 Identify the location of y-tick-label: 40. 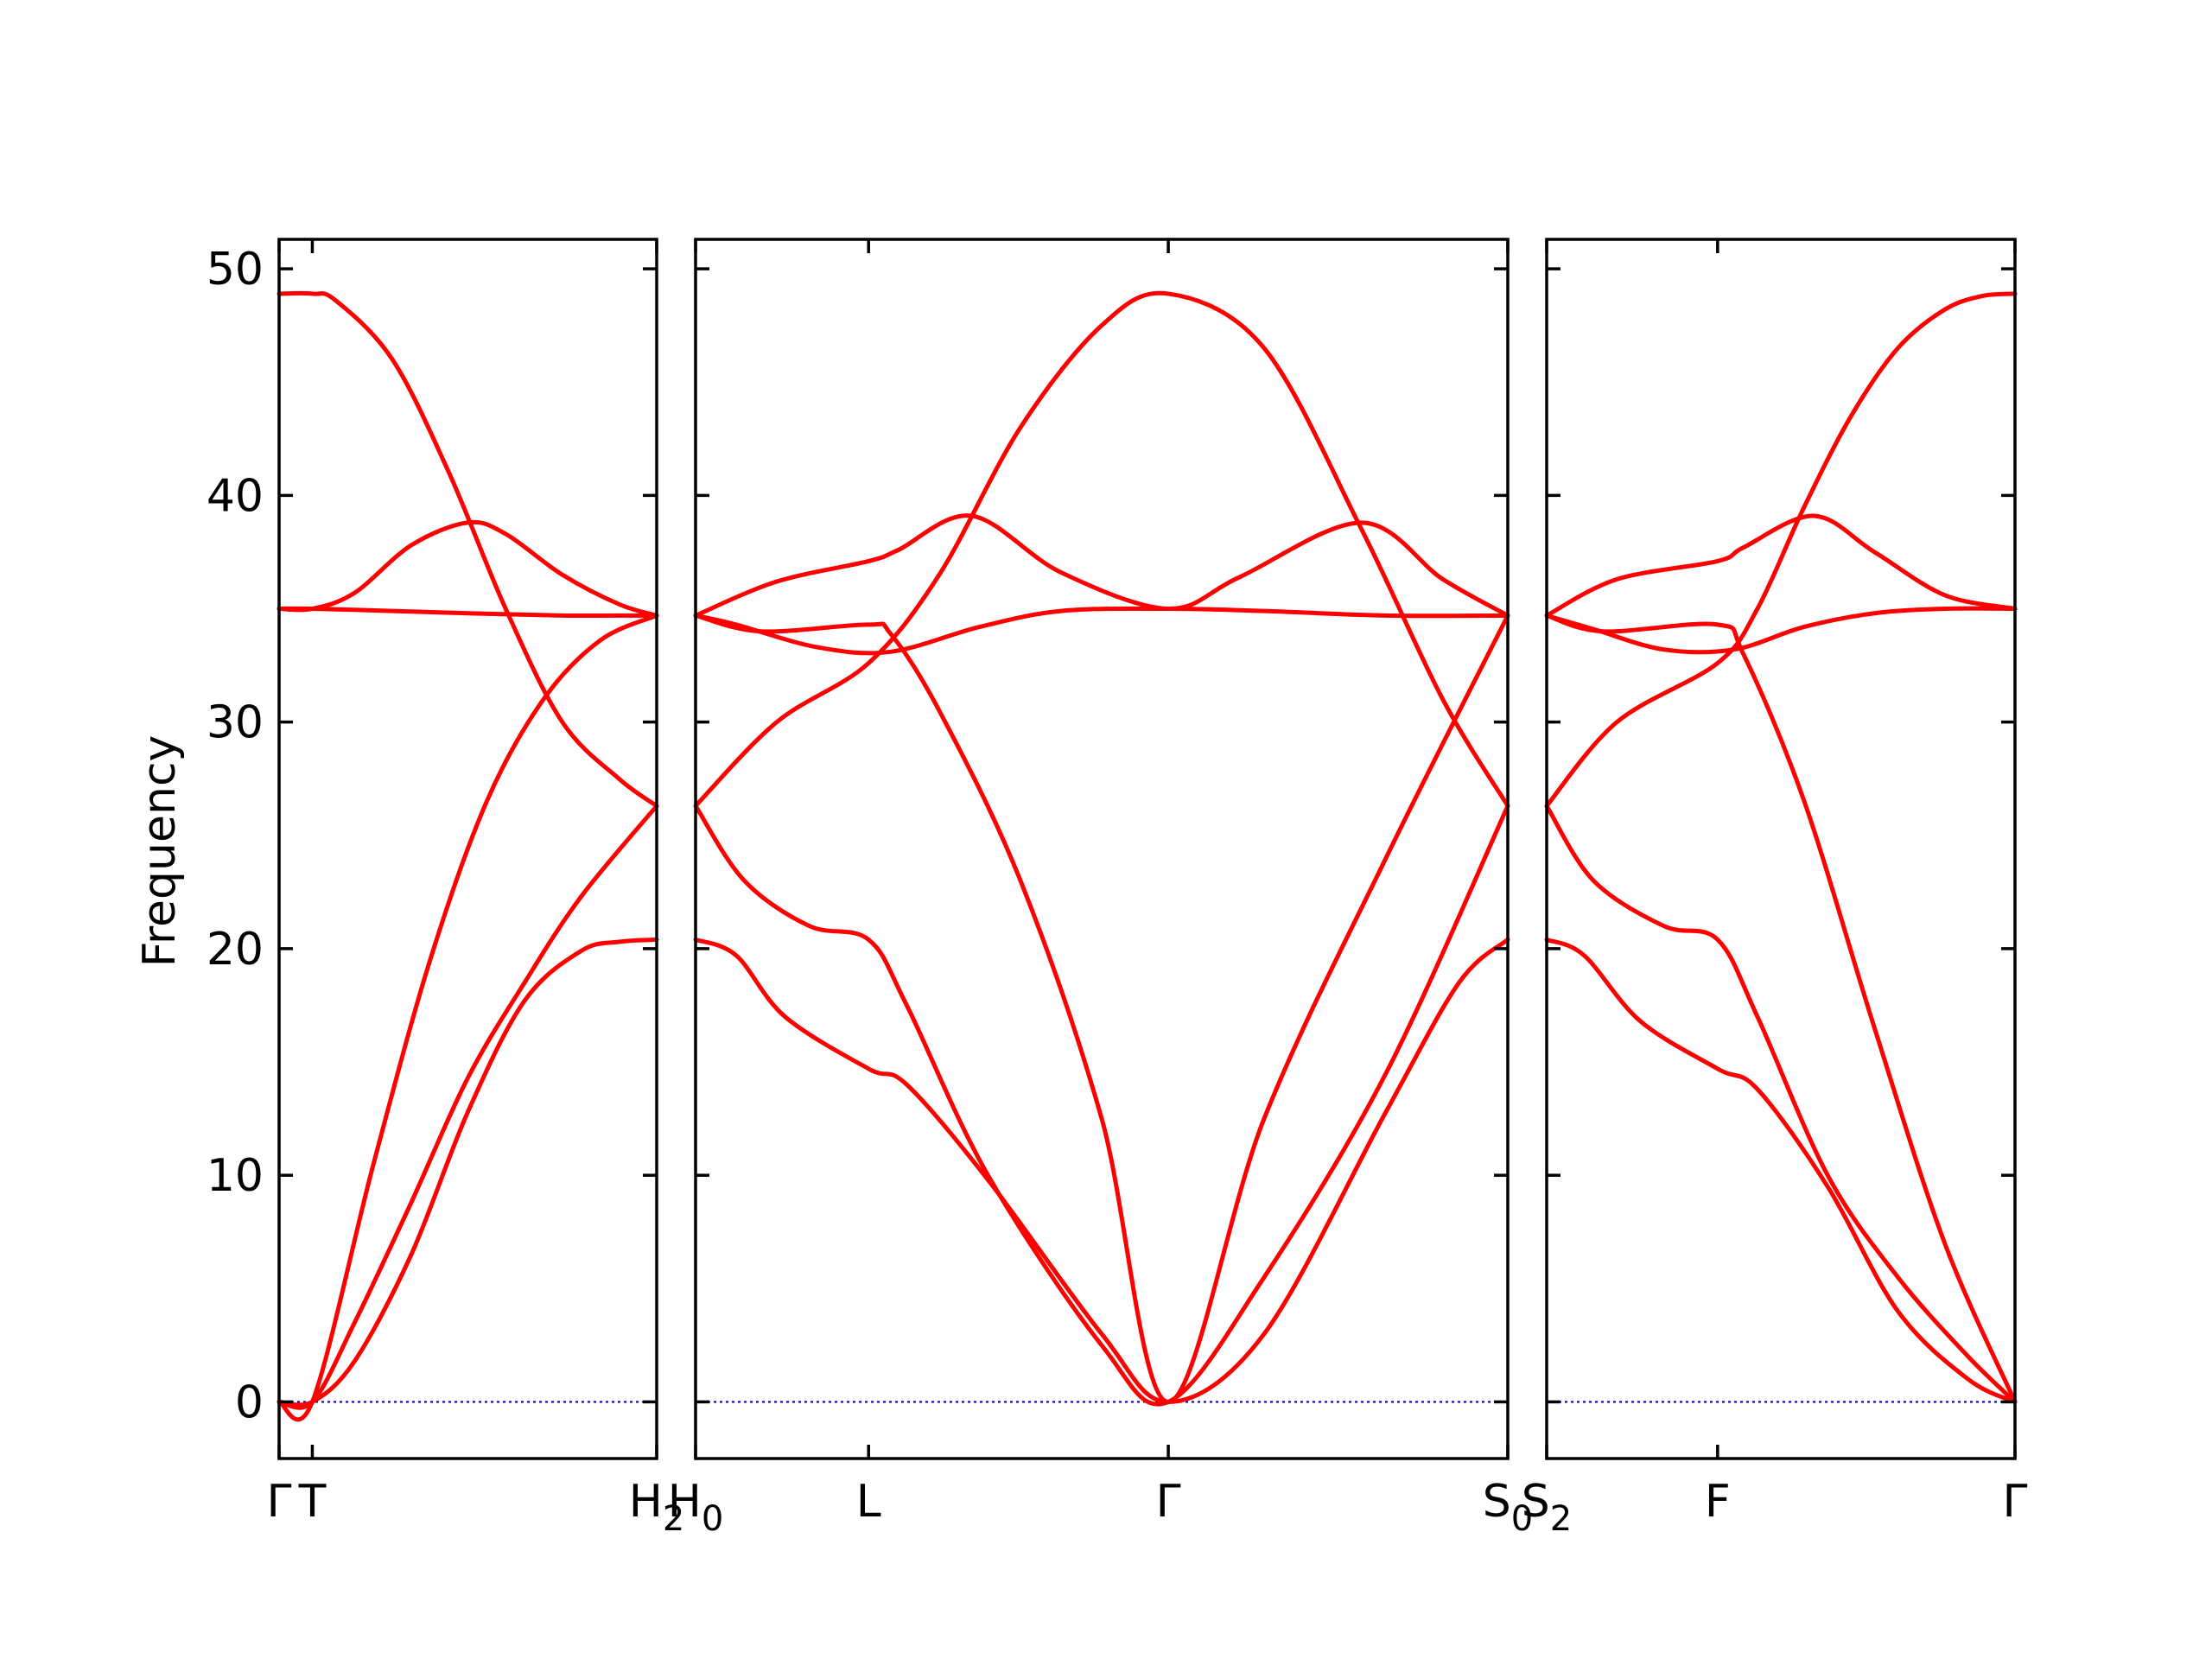
(235, 496).